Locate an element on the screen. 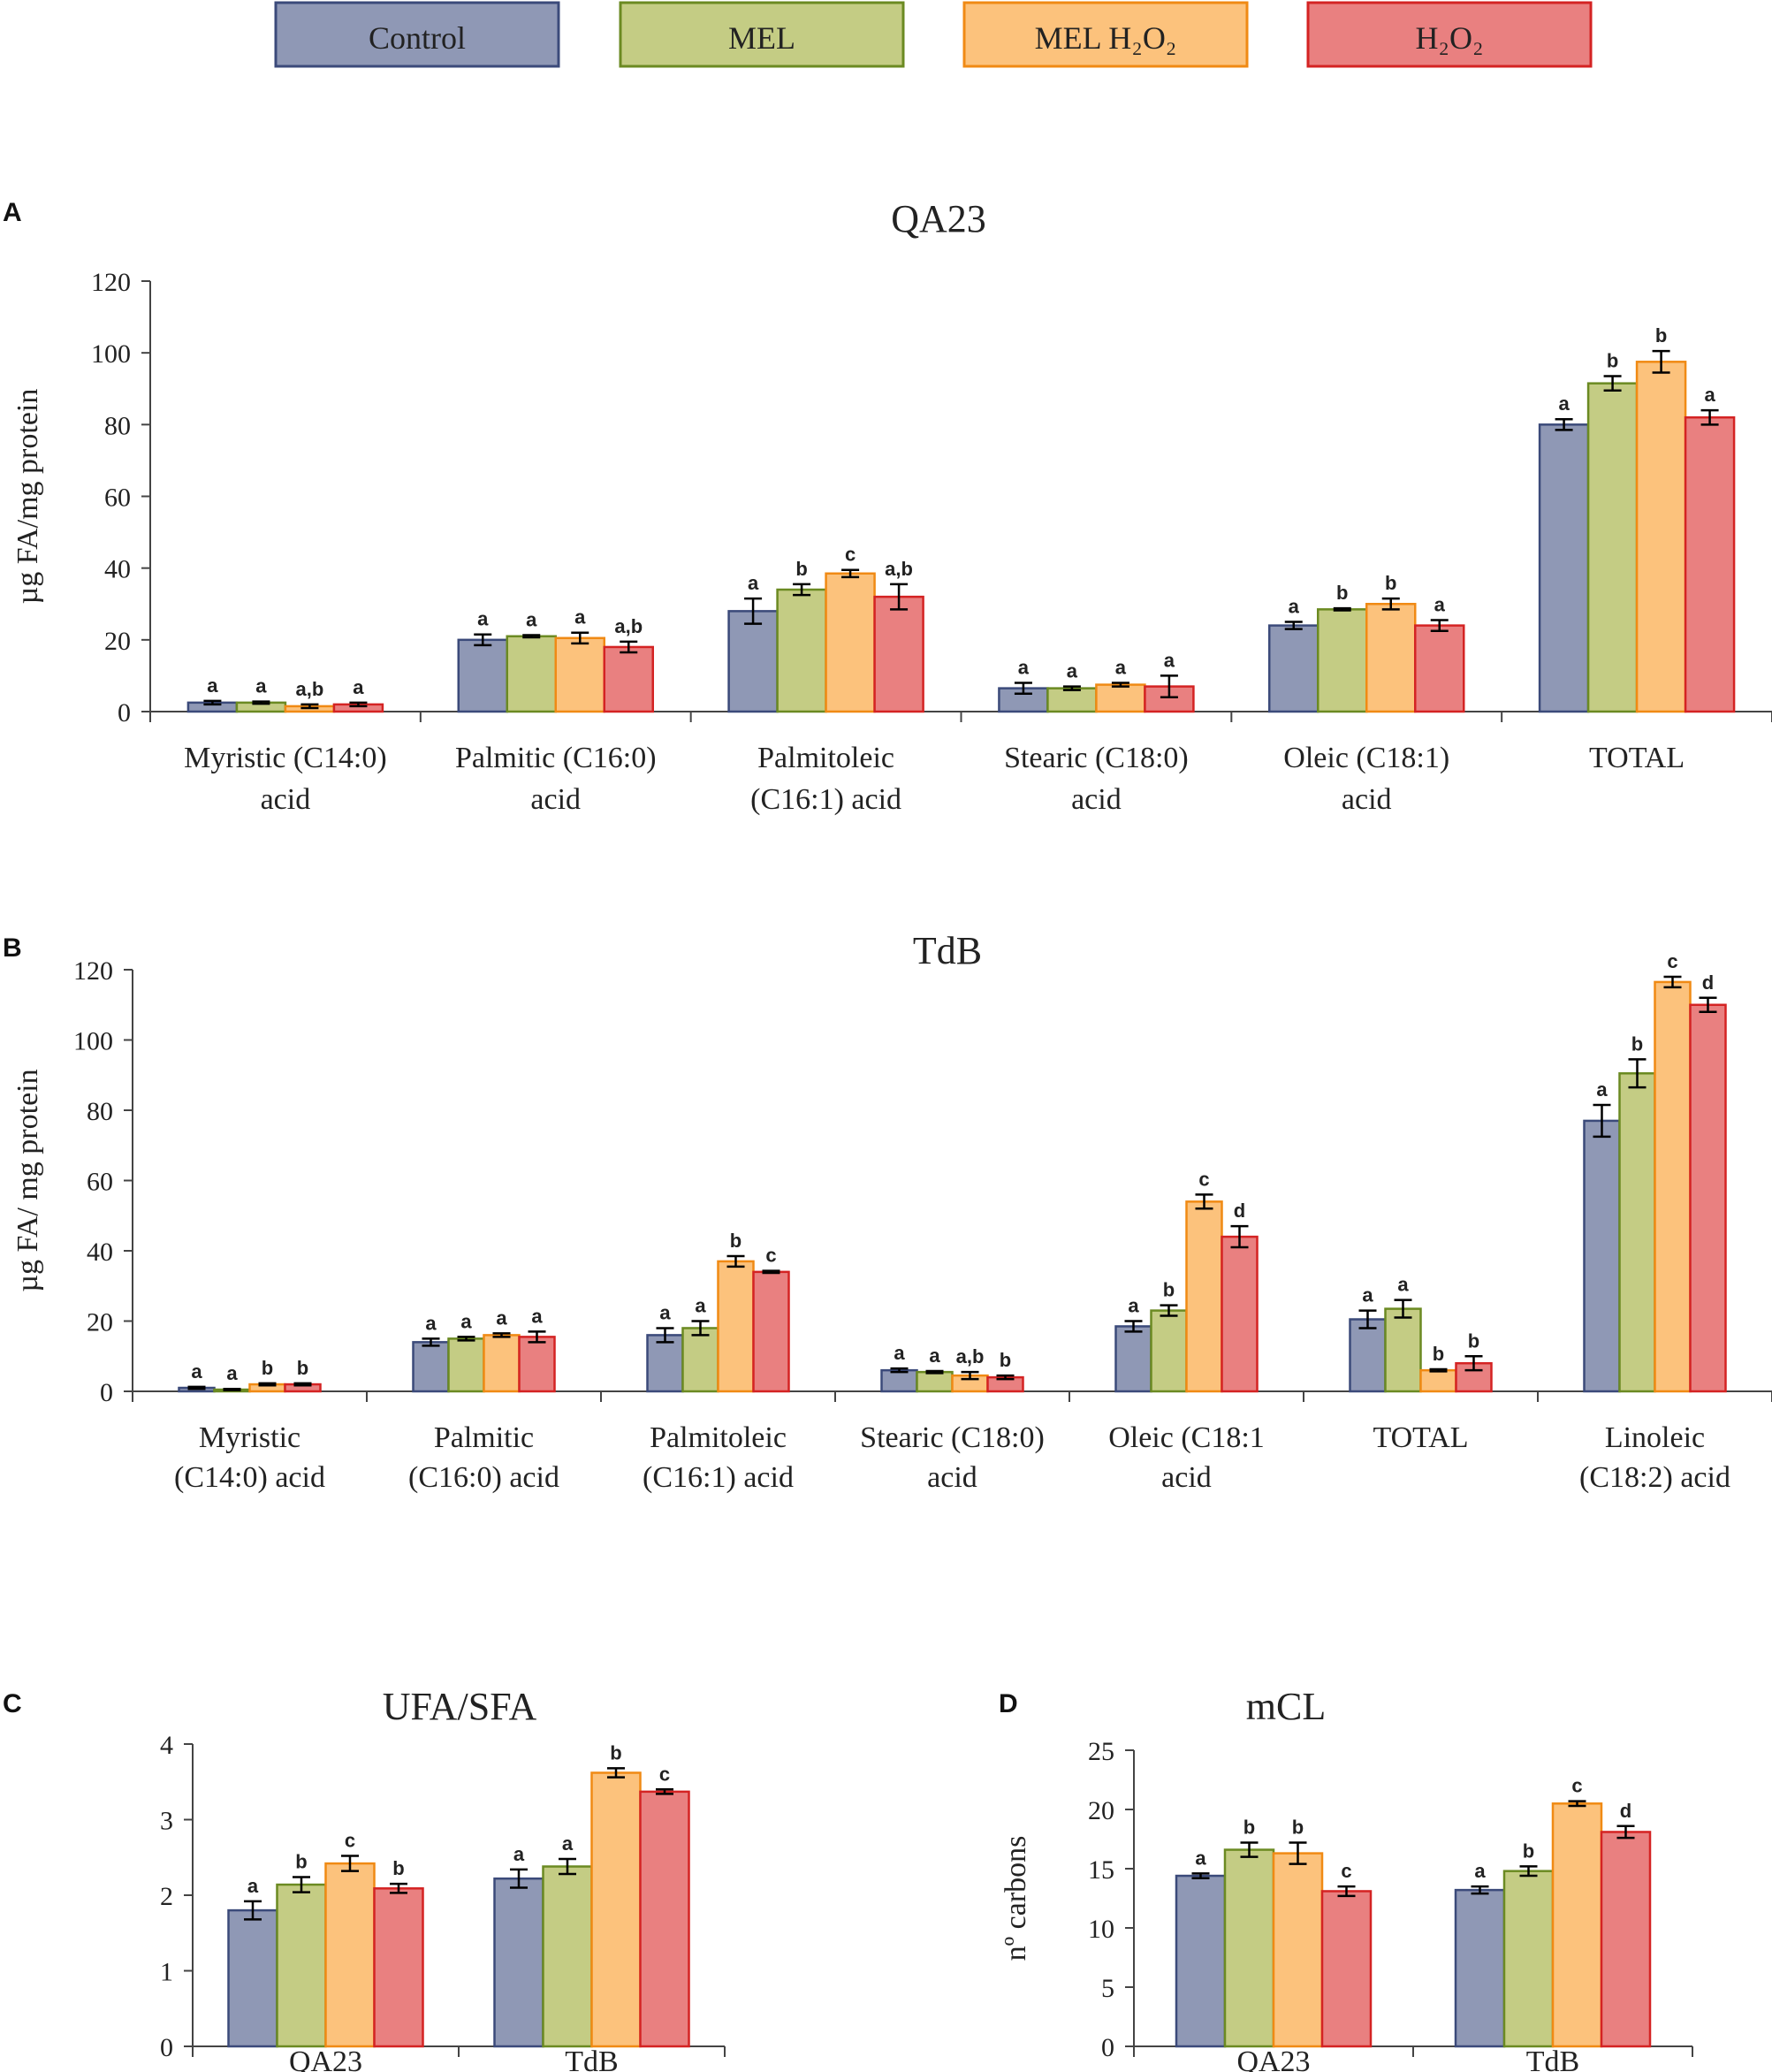  y-tick-label: 80 is located at coordinates (100, 1111).